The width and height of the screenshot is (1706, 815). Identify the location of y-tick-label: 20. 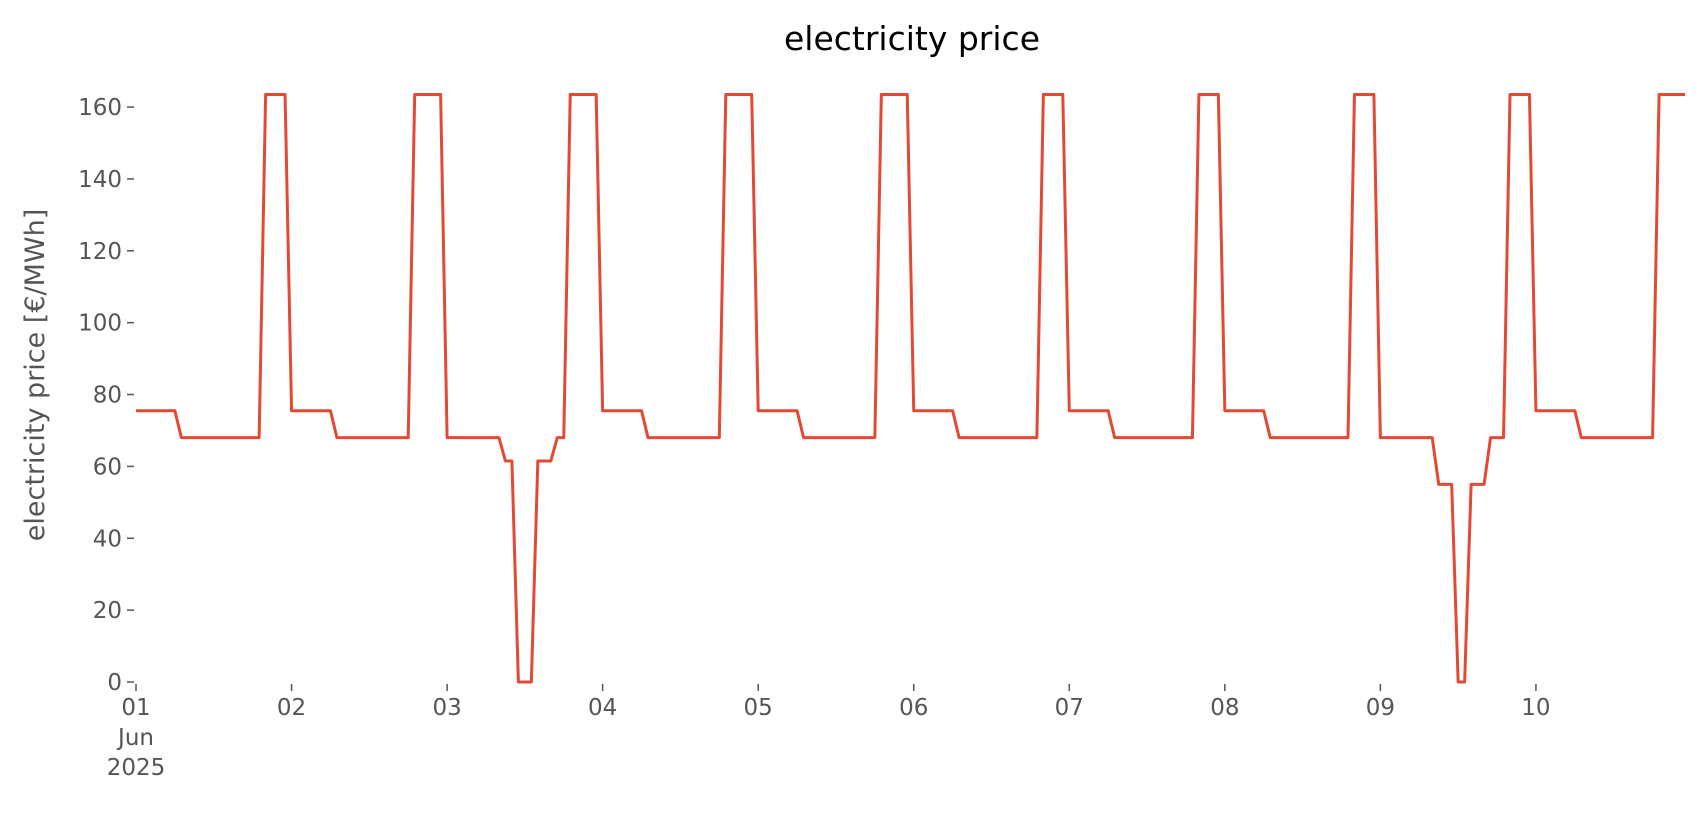
(107, 611).